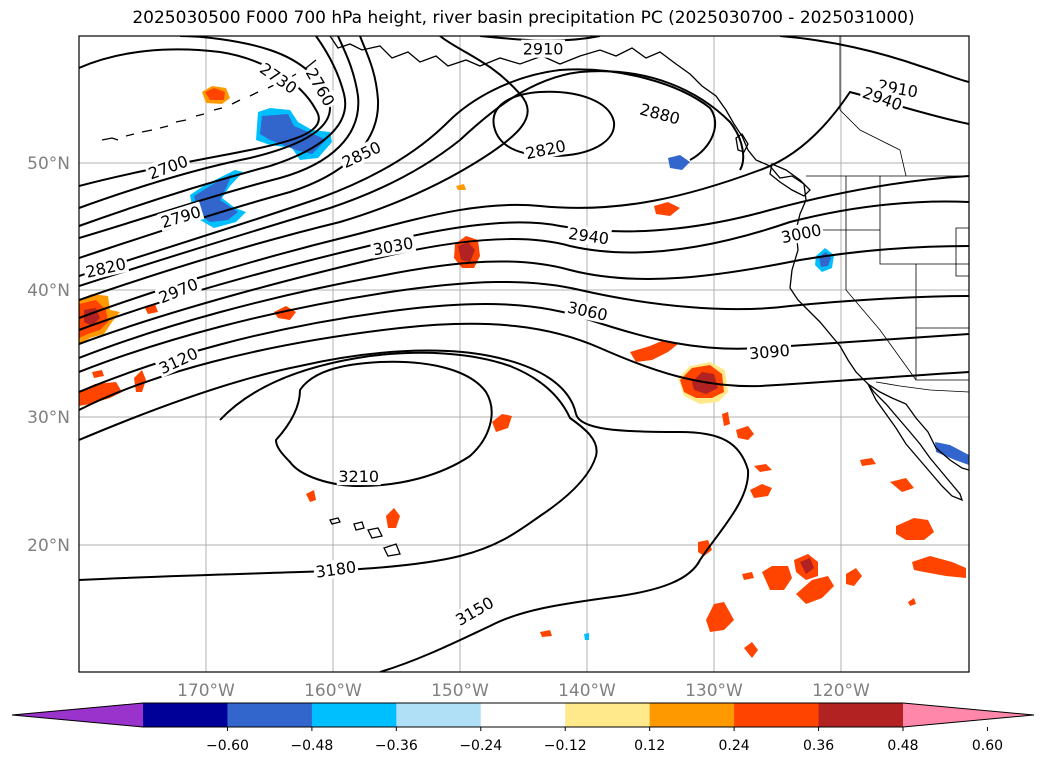 The height and width of the screenshot is (765, 1047). What do you see at coordinates (77, 715) in the screenshot?
I see `colorbar-extend-low` at bounding box center [77, 715].